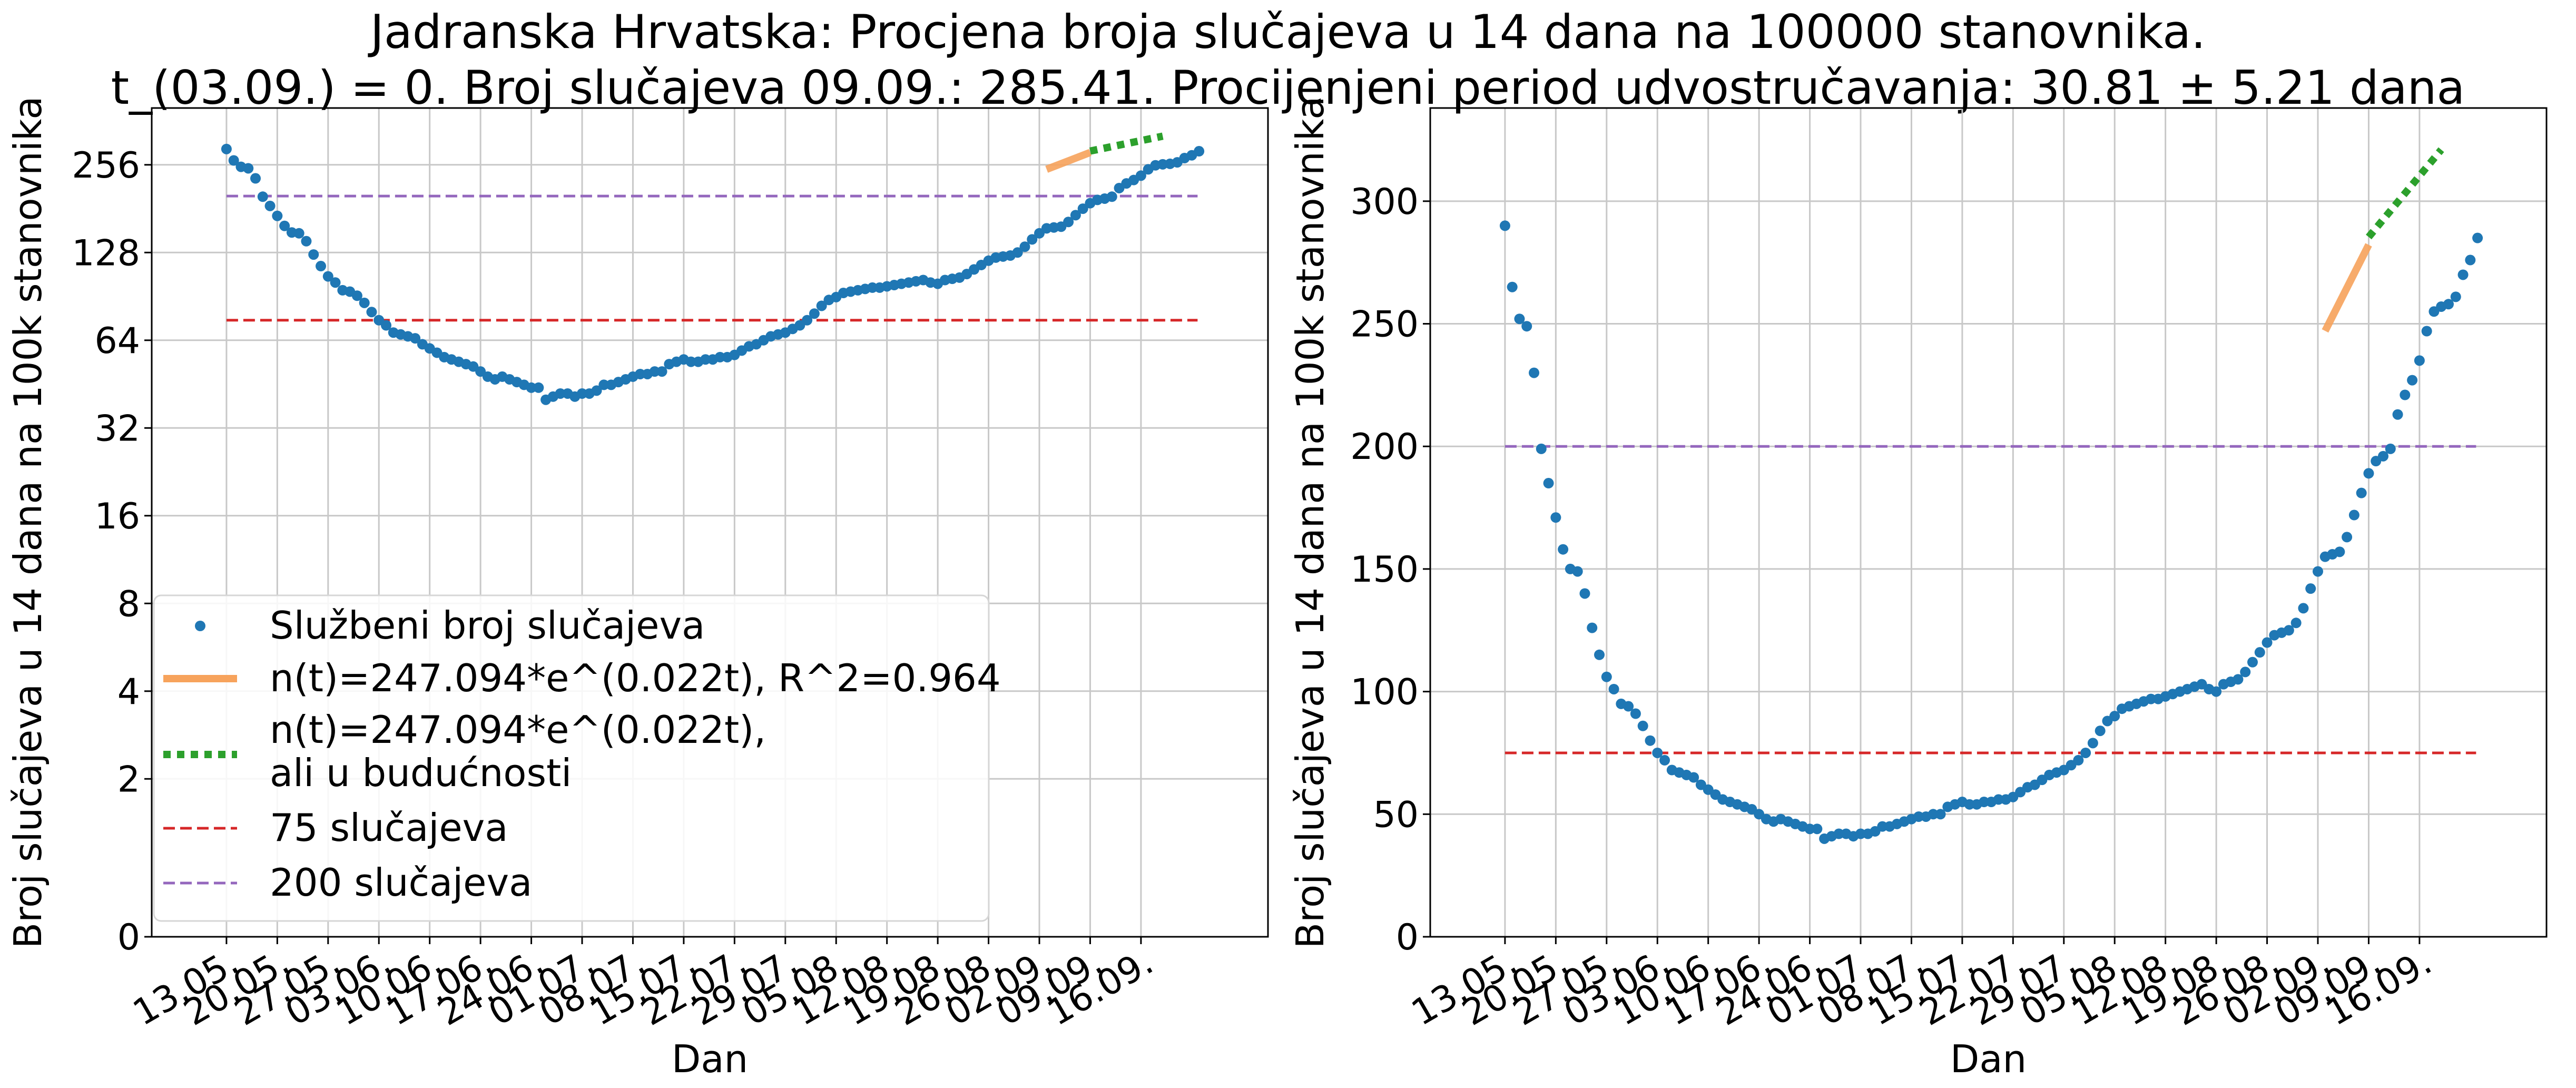 This screenshot has width=2576, height=1088. I want to click on left-y-tick-label: 128, so click(106, 253).